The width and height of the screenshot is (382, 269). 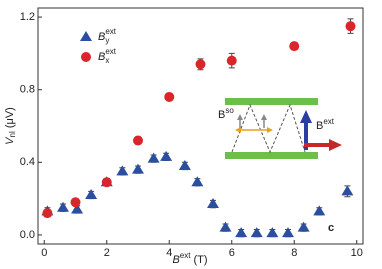 I want to click on inset-diagram: Bso Bext, so click(x=280, y=128).